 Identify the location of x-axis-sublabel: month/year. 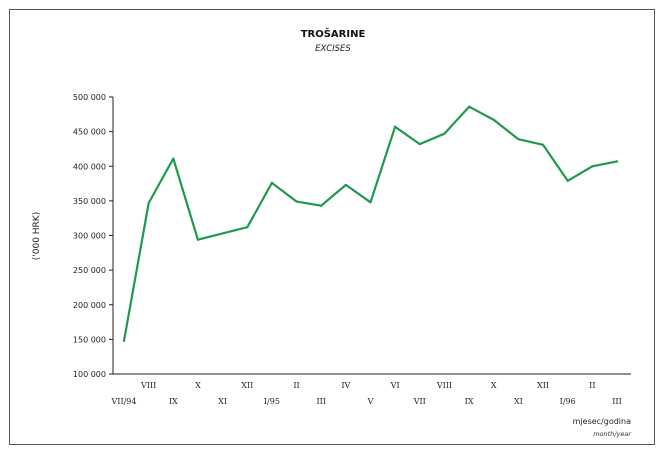
(612, 434).